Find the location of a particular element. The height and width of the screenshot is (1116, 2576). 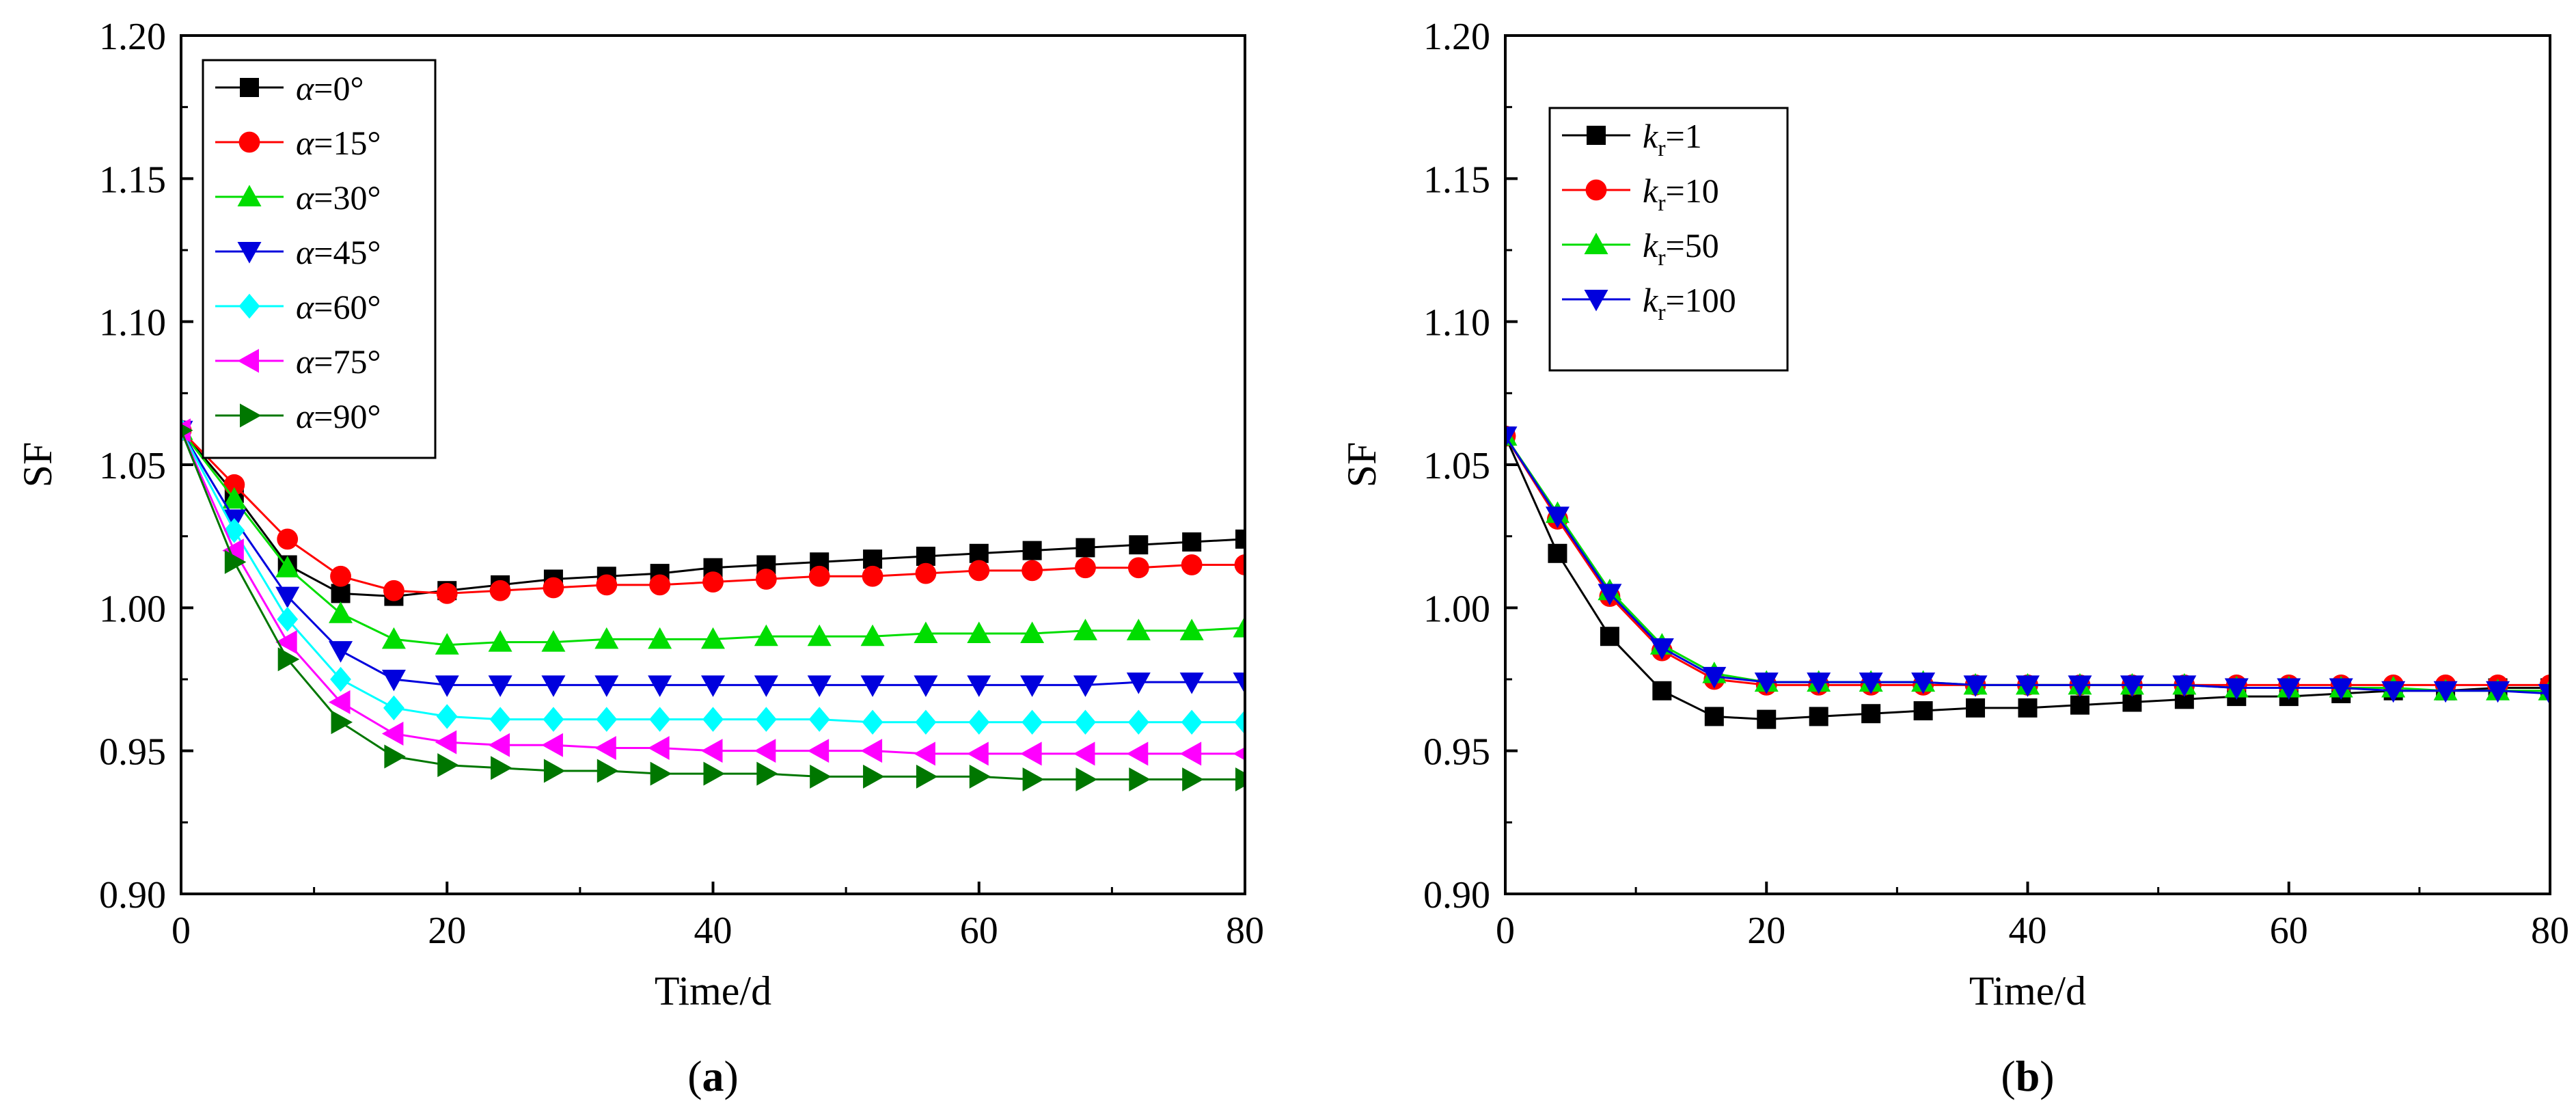

legend-label-rest-a-4: =60° is located at coordinates (347, 307).